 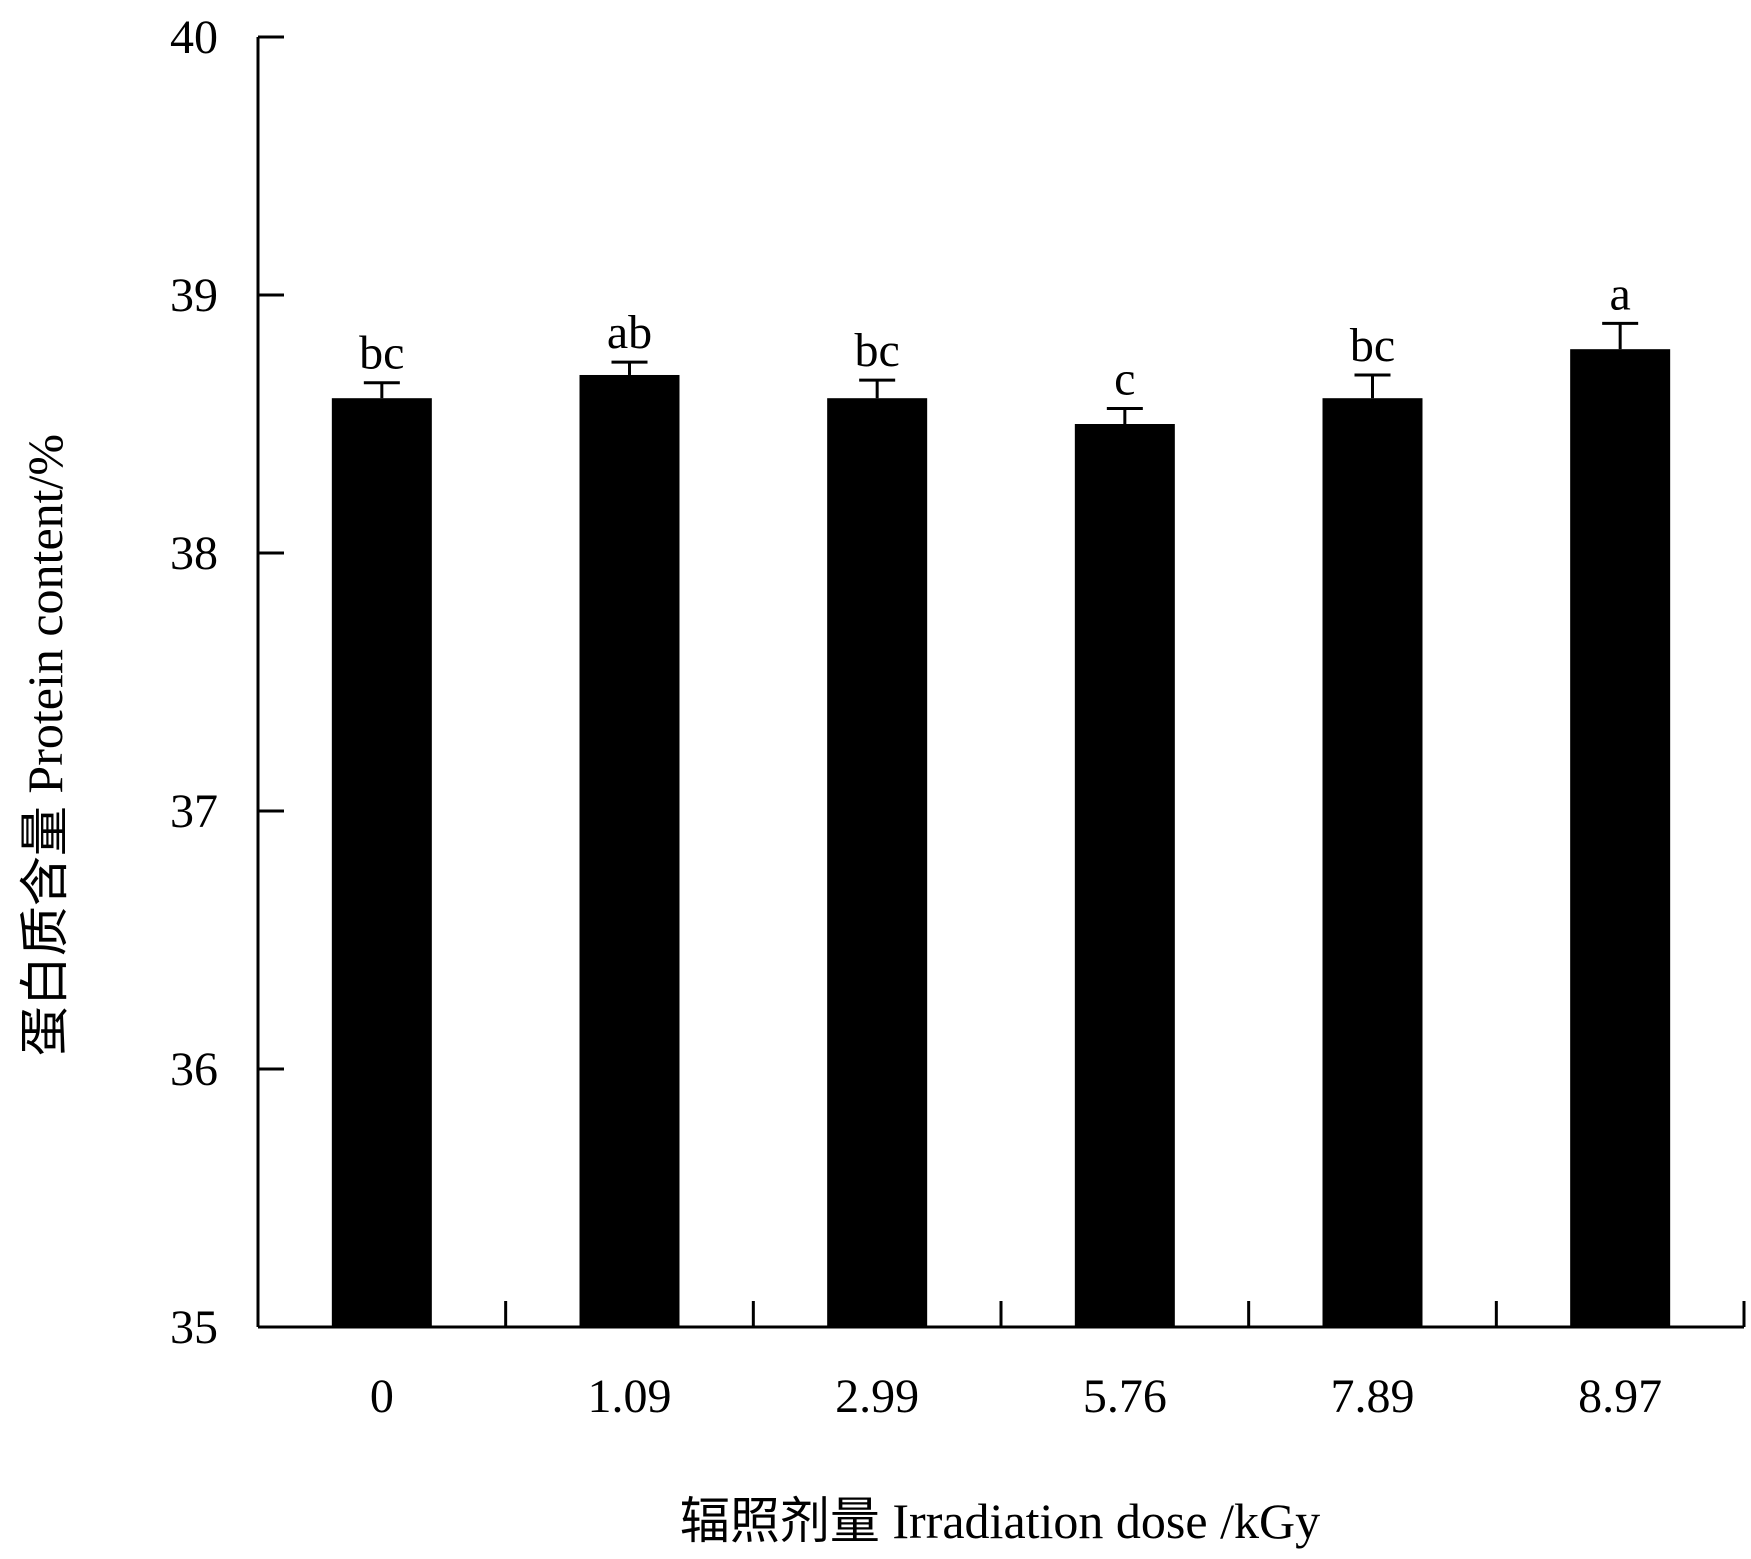 What do you see at coordinates (1058, 1362) in the screenshot?
I see `x-axis-ticks: 0 1.09 2.99 5.76 7.89 8.97` at bounding box center [1058, 1362].